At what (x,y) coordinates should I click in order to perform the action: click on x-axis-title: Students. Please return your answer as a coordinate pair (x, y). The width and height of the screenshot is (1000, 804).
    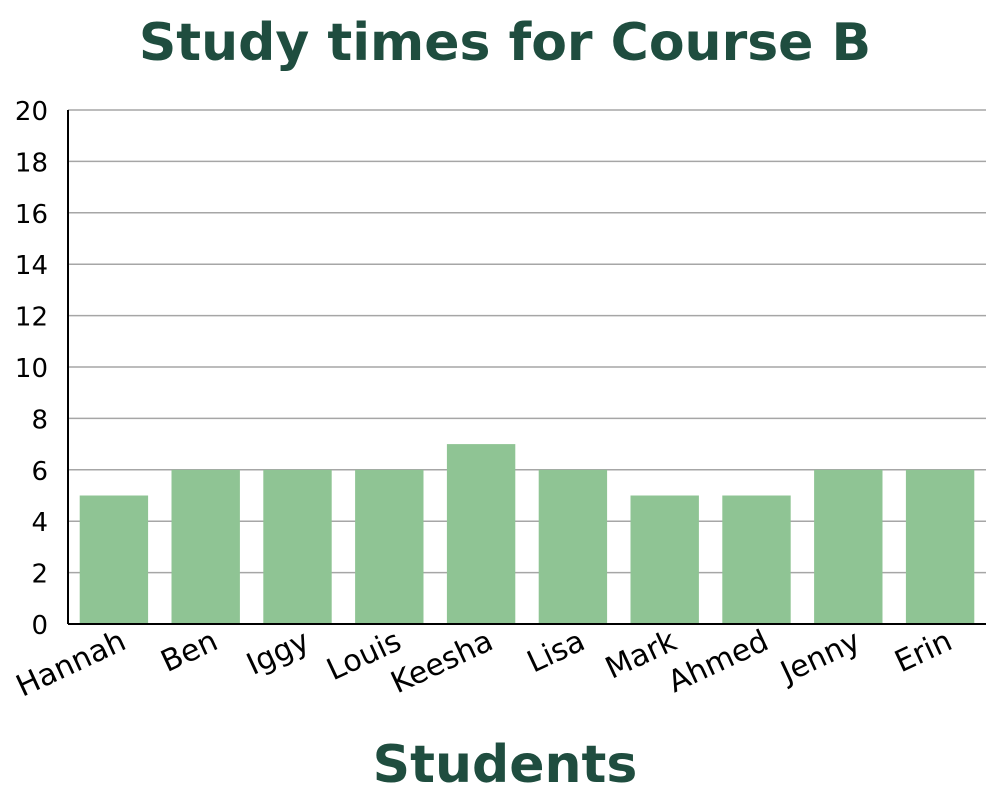
    Looking at the image, I should click on (505, 765).